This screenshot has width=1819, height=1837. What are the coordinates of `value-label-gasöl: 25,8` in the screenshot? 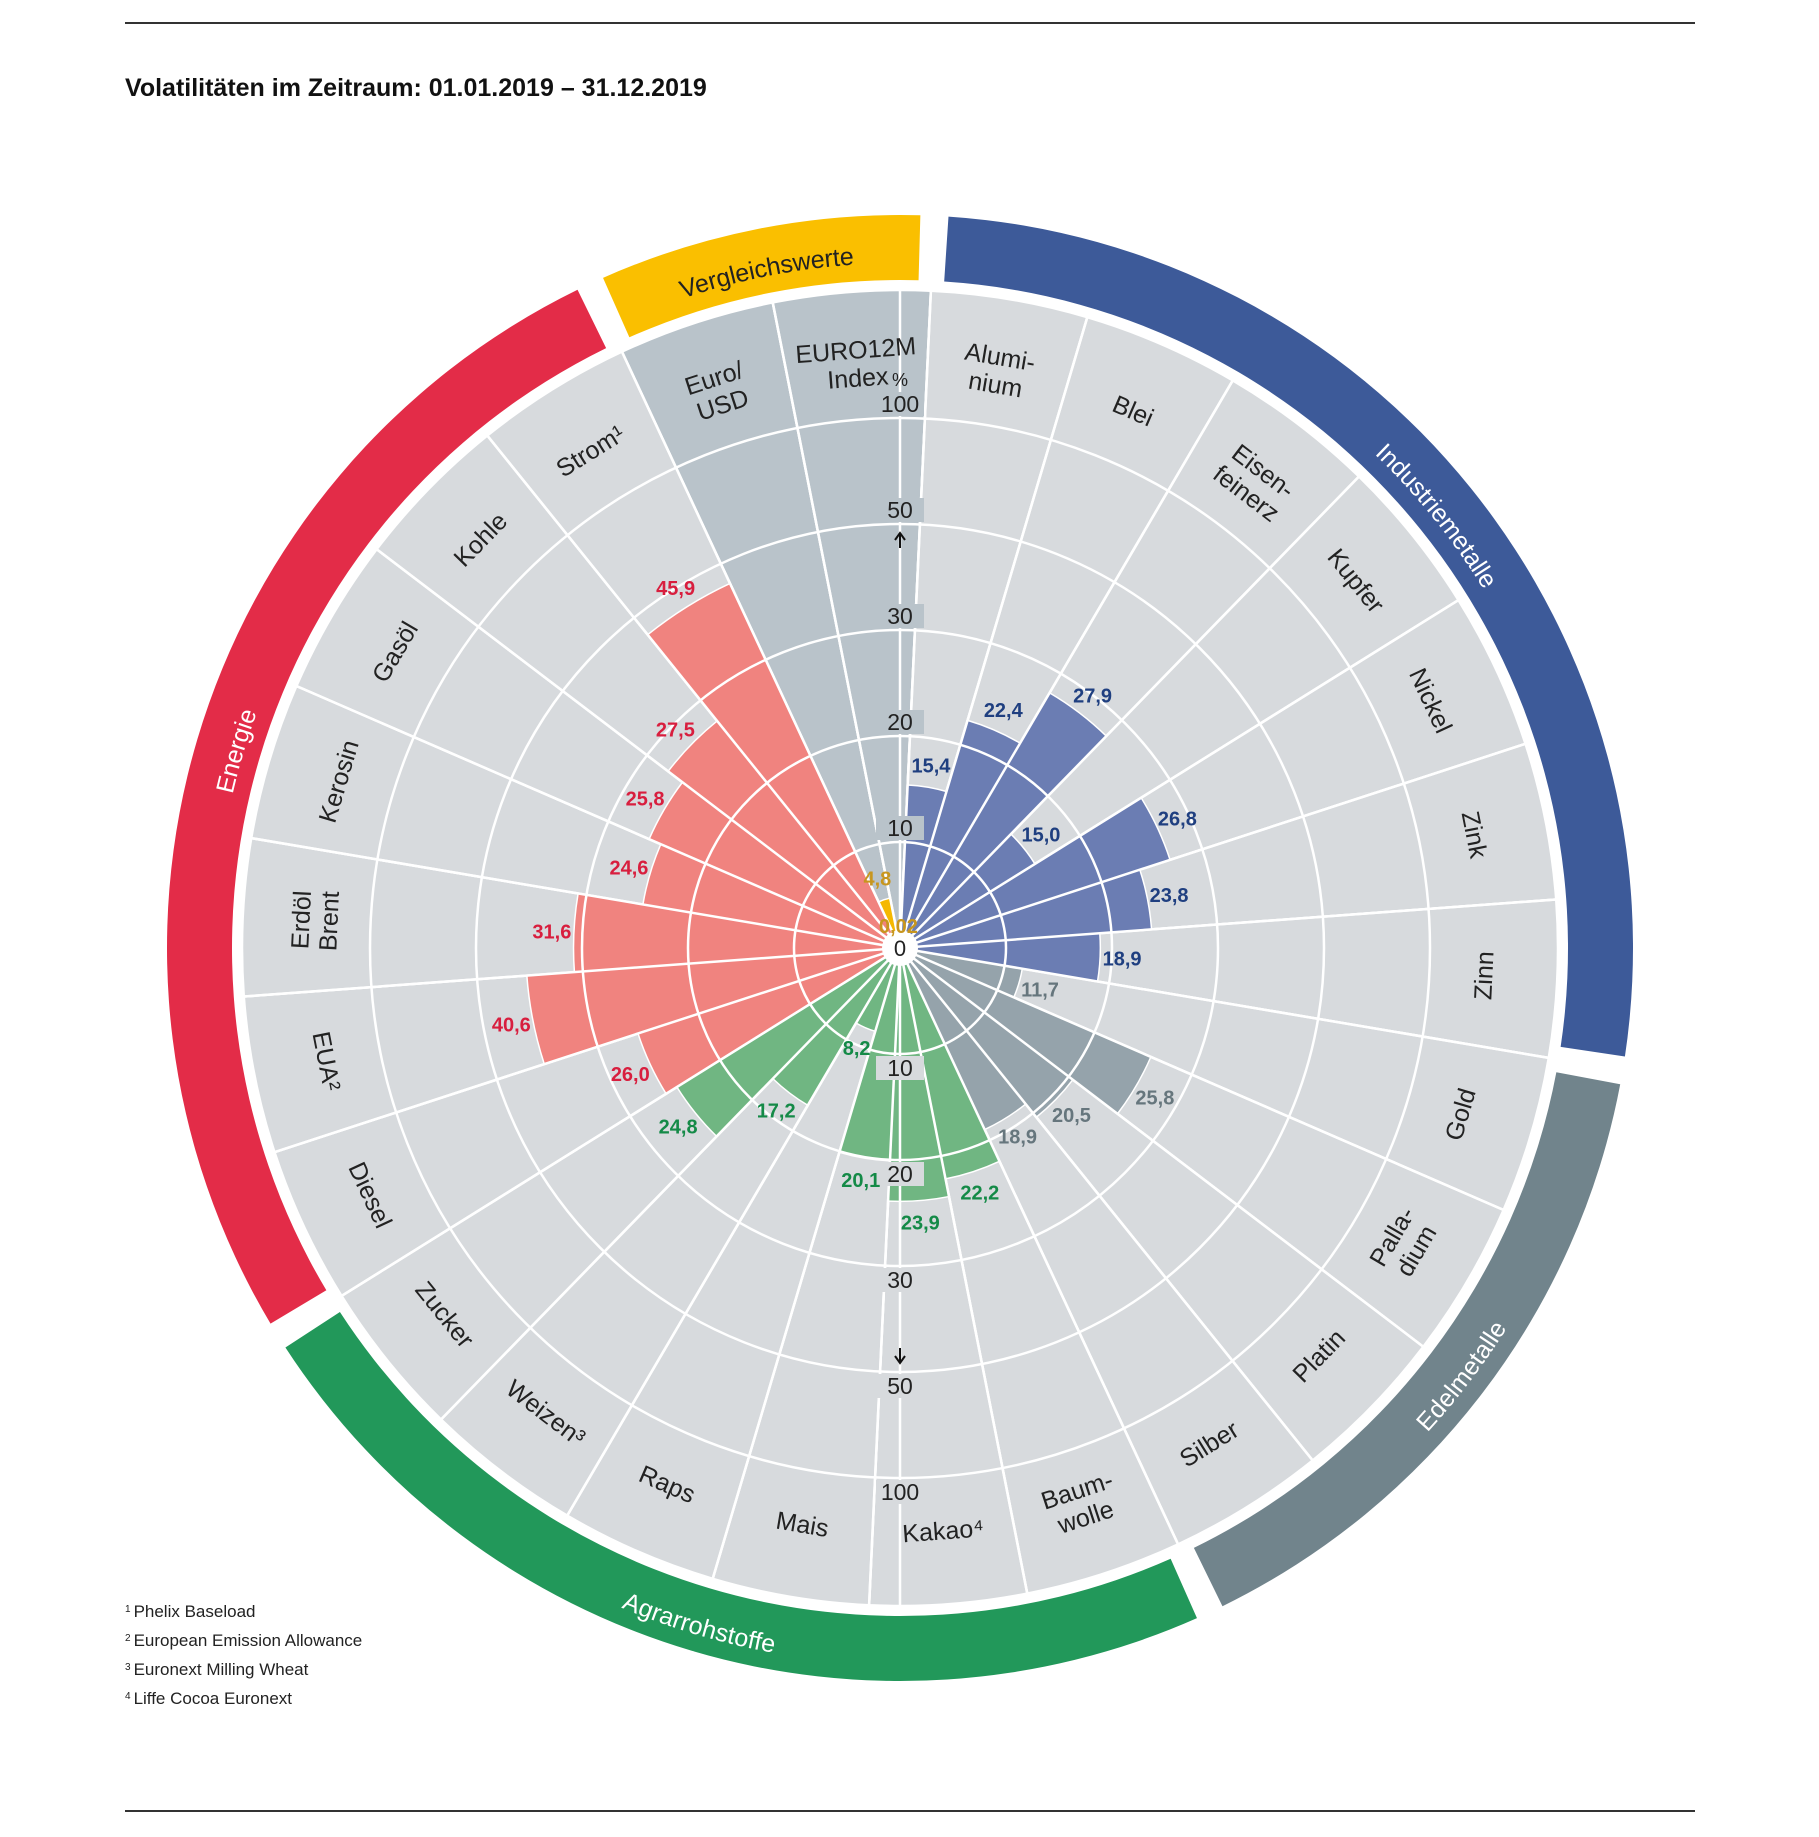 It's located at (645, 800).